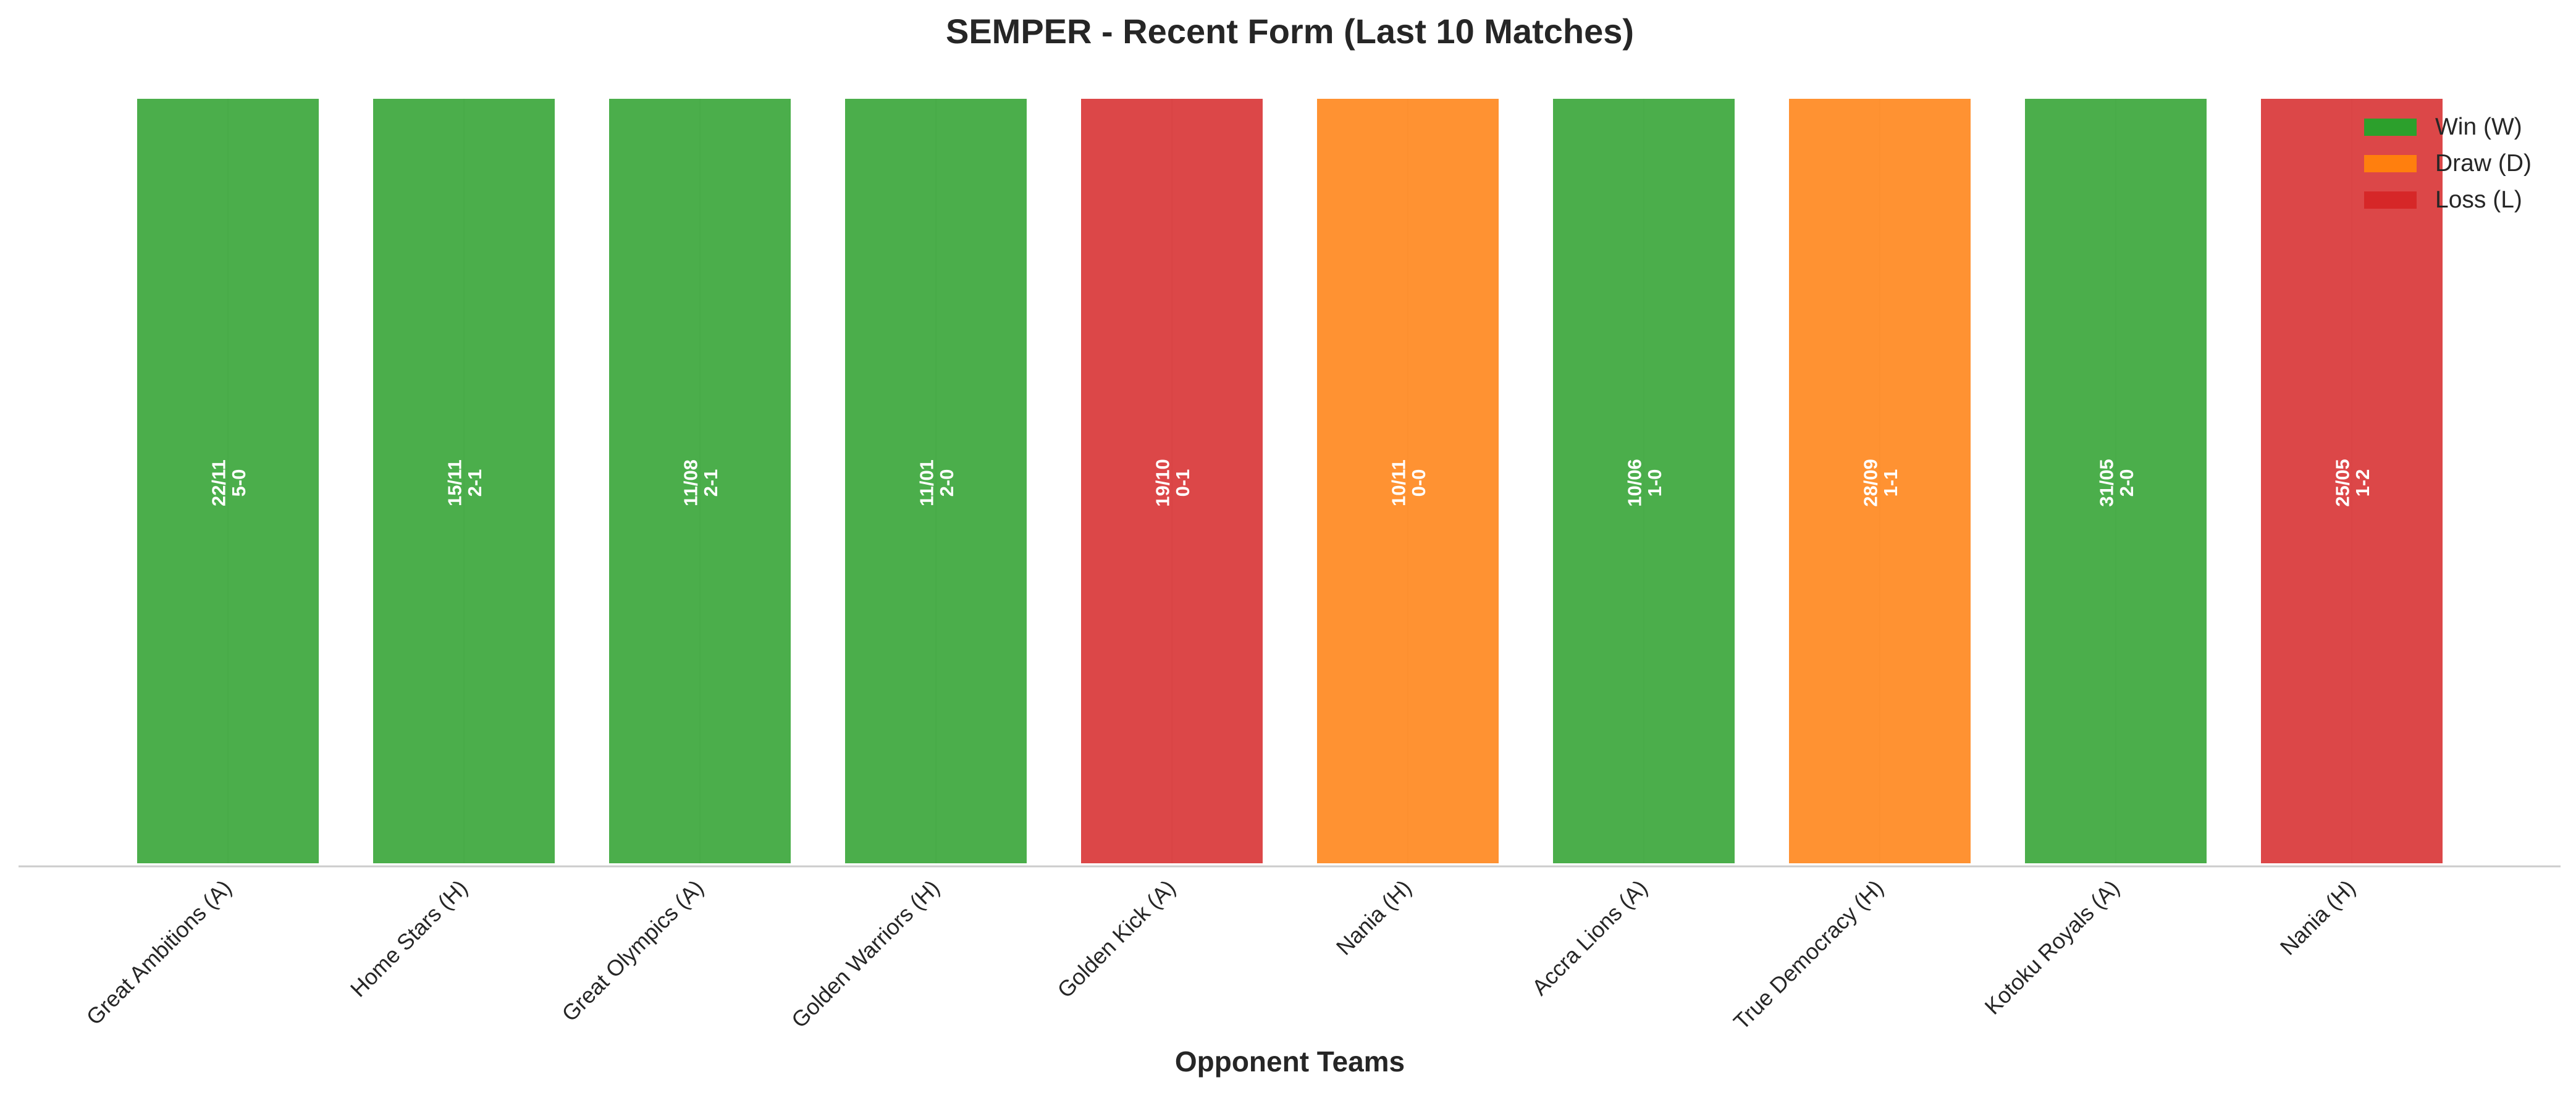 This screenshot has height=1093, width=2576. I want to click on bar-label: 10/061-0, so click(1644, 483).